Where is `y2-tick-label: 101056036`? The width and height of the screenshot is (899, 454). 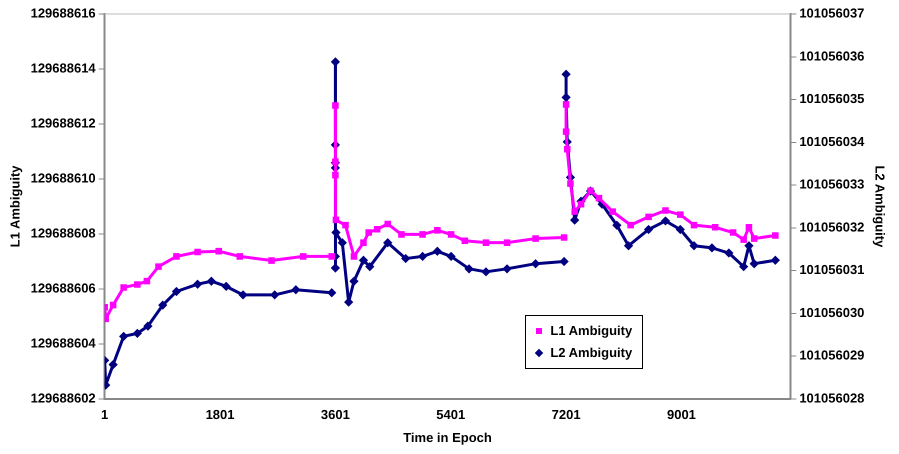
y2-tick-label: 101056036 is located at coordinates (831, 56).